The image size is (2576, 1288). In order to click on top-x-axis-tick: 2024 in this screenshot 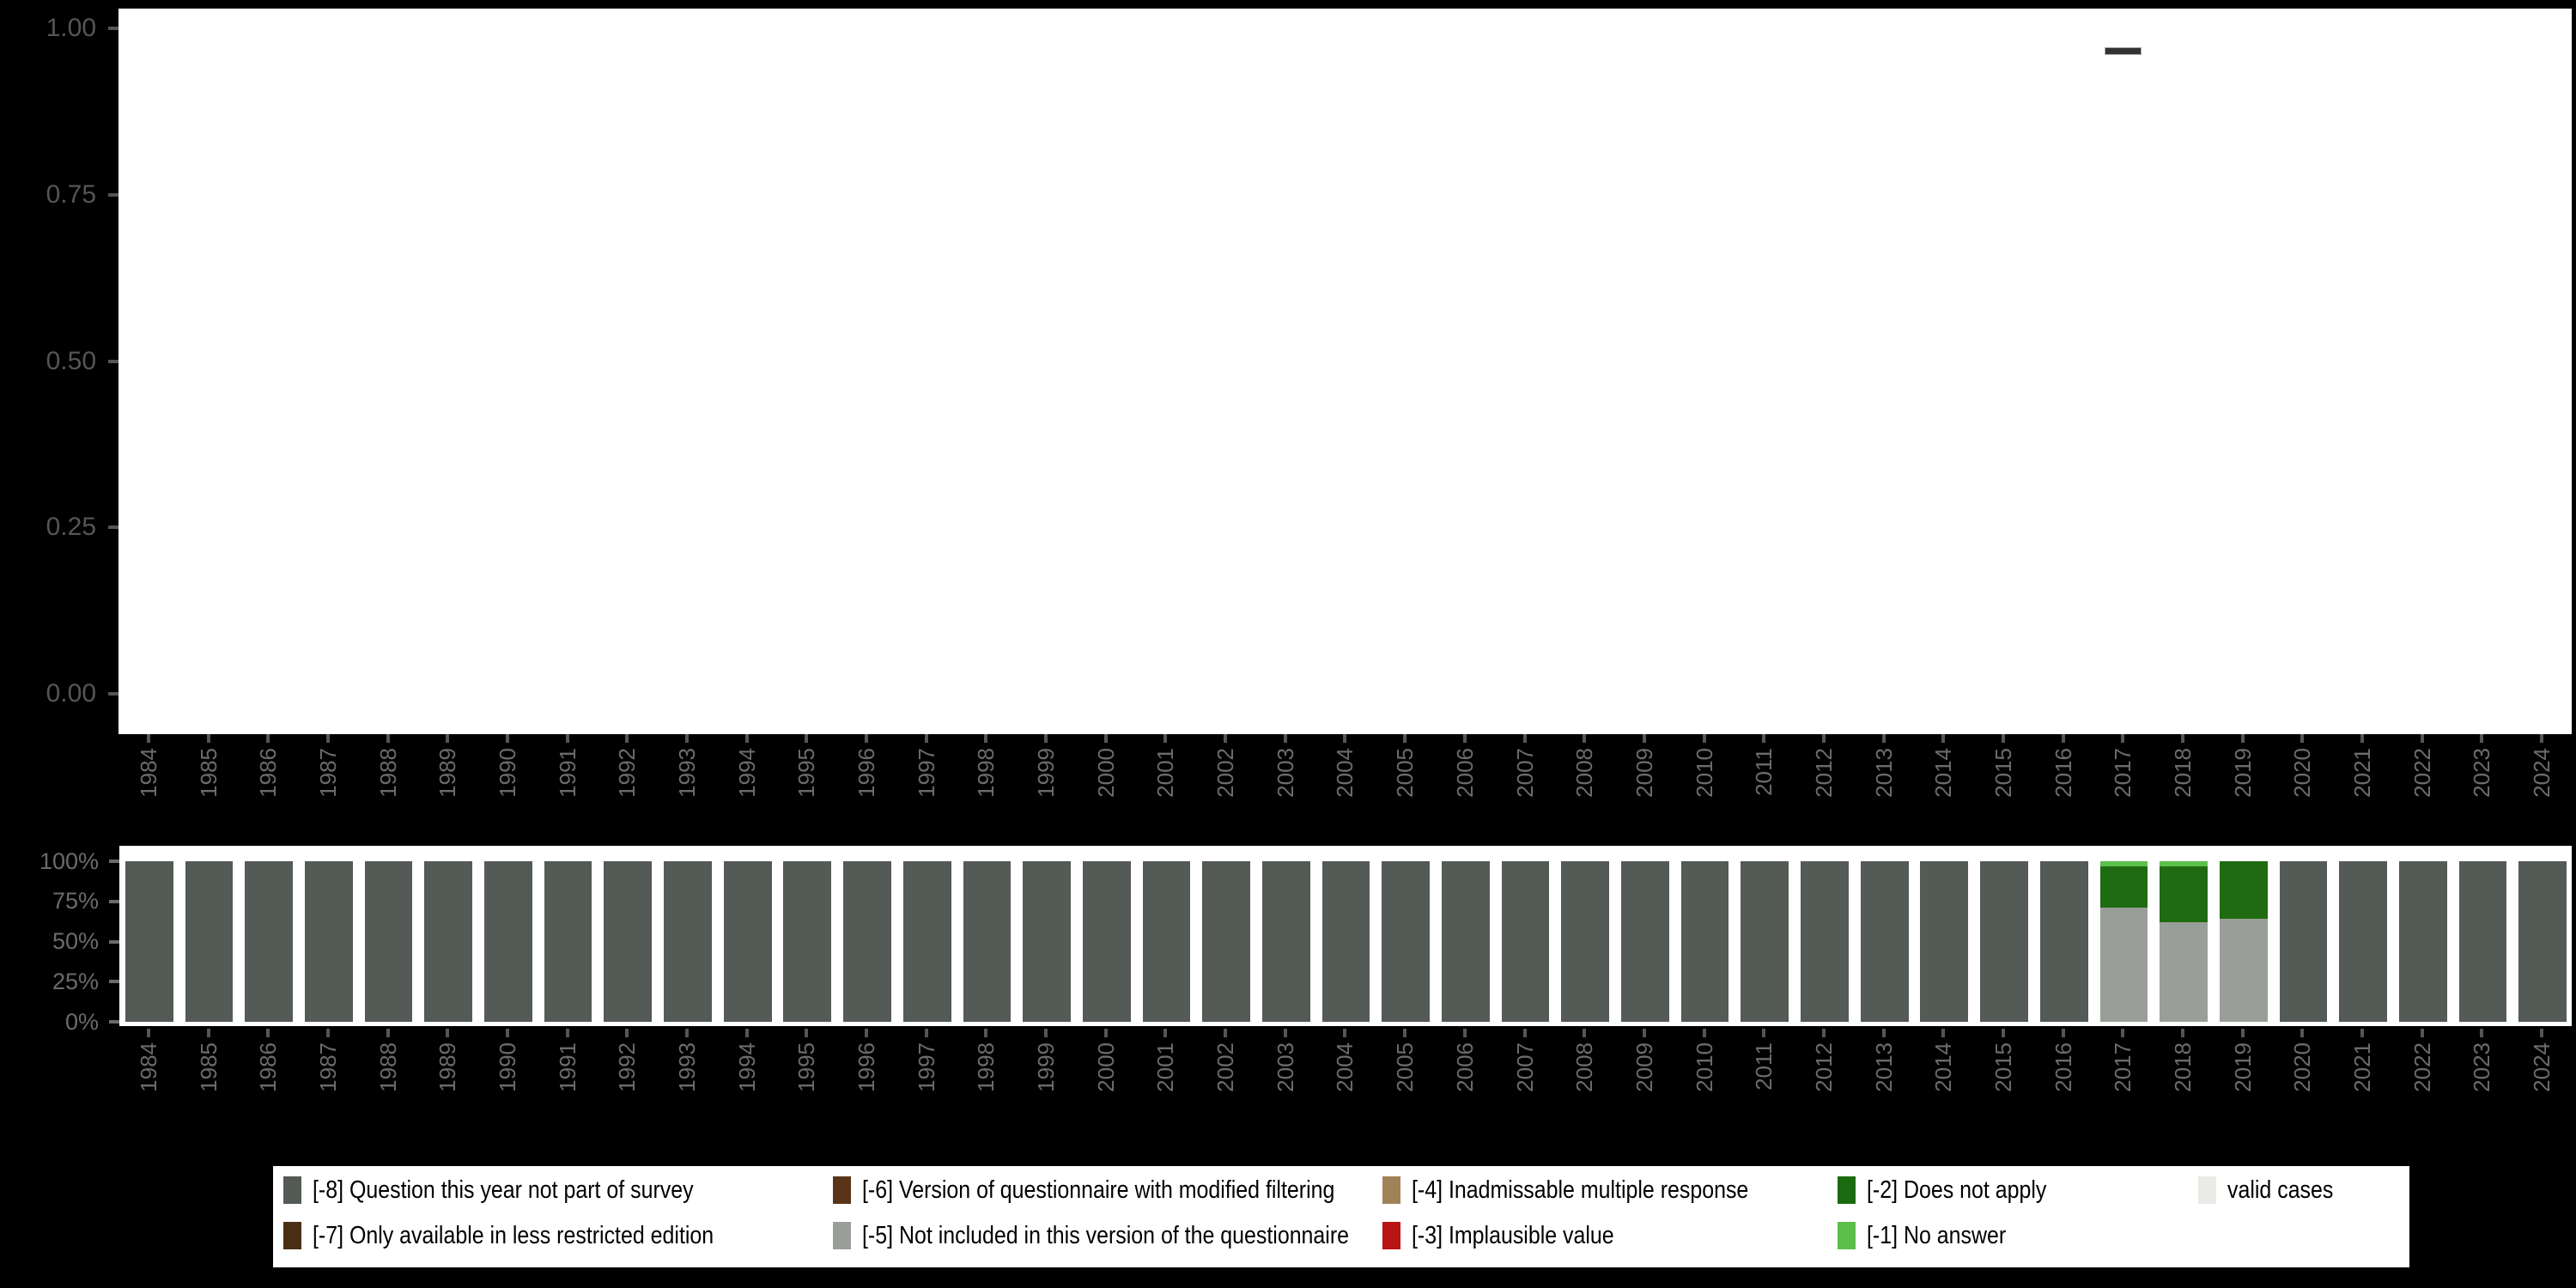, I will do `click(2542, 779)`.